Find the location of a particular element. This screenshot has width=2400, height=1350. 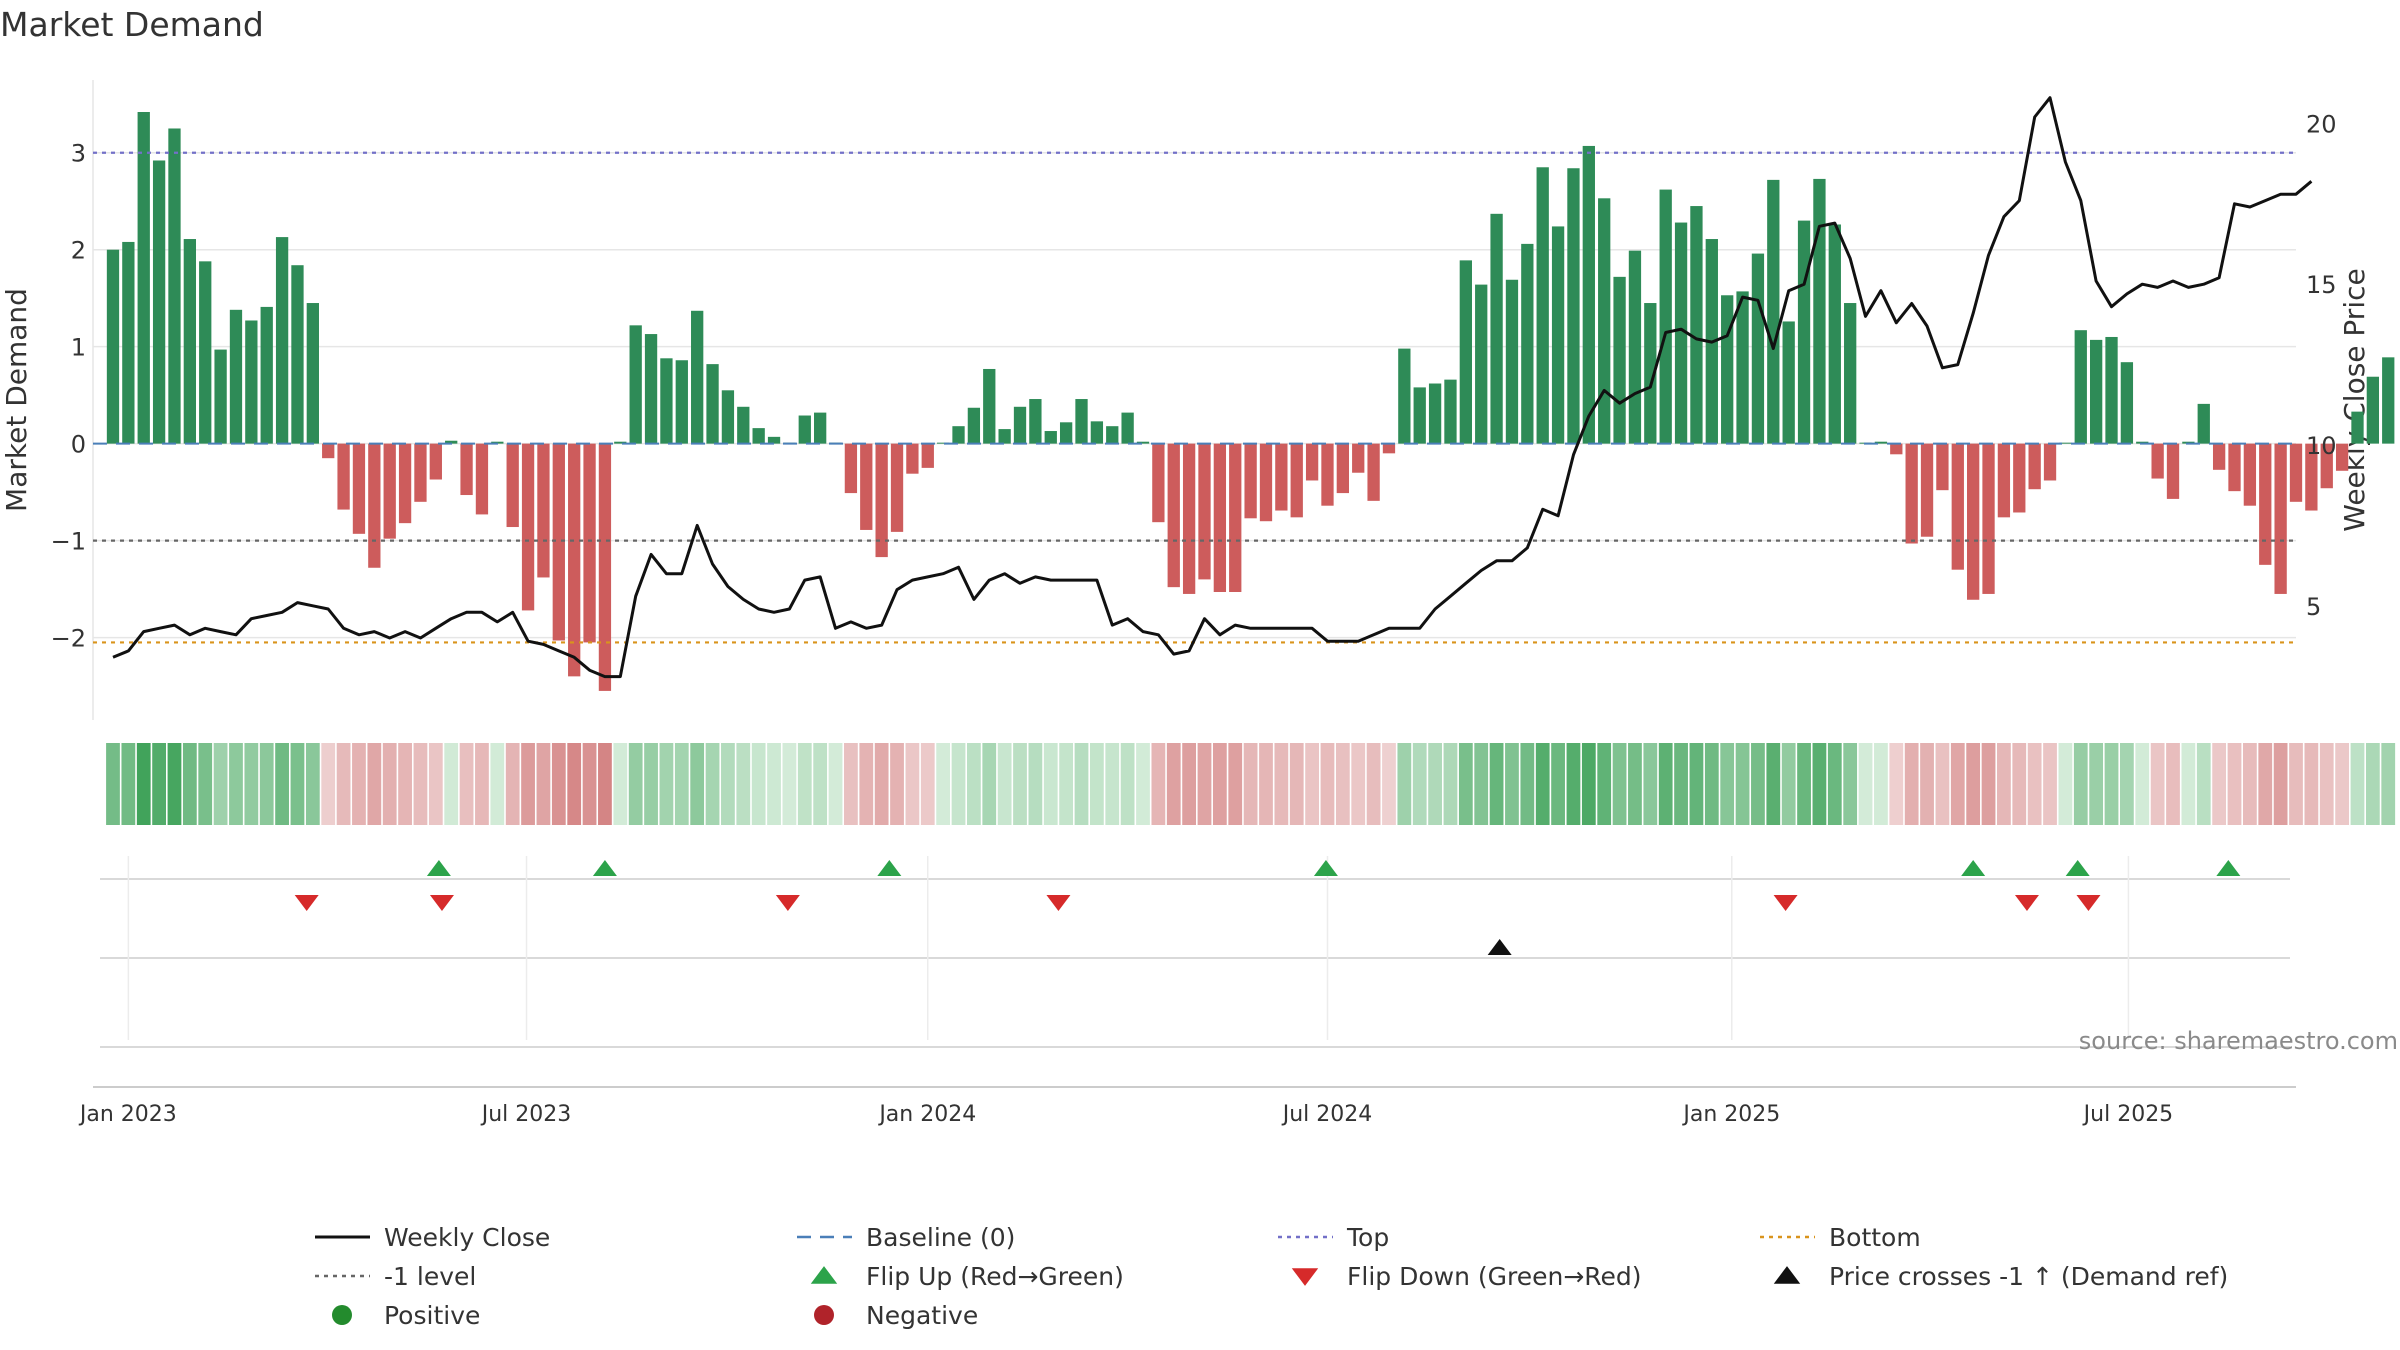

y-tick-label: −2 is located at coordinates (68, 639).